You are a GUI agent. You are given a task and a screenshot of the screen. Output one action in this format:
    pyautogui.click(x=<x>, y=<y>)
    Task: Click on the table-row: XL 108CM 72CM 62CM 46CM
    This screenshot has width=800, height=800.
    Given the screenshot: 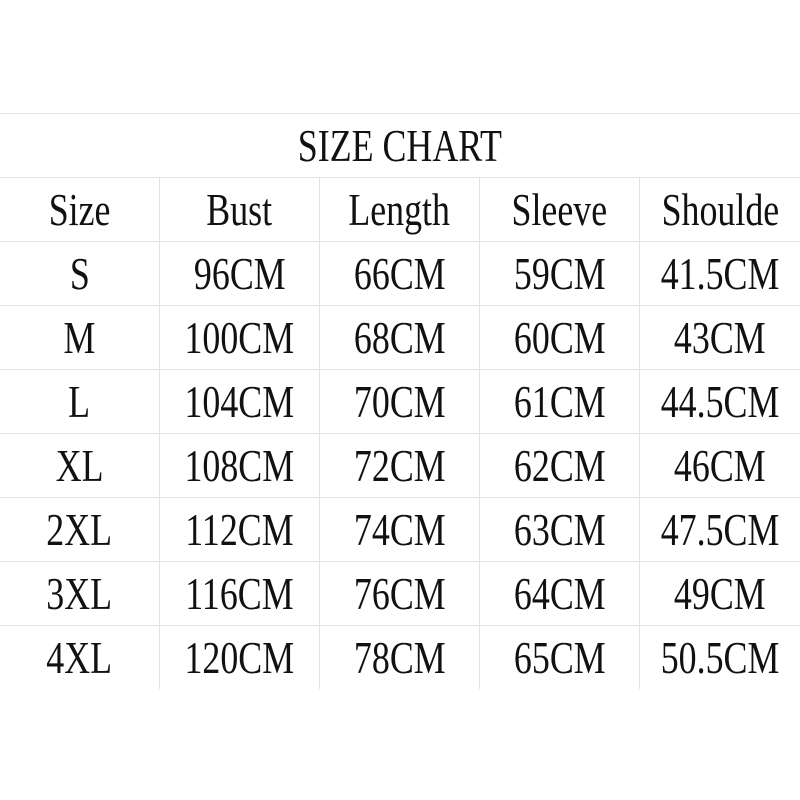 What is the action you would take?
    pyautogui.click(x=400, y=466)
    